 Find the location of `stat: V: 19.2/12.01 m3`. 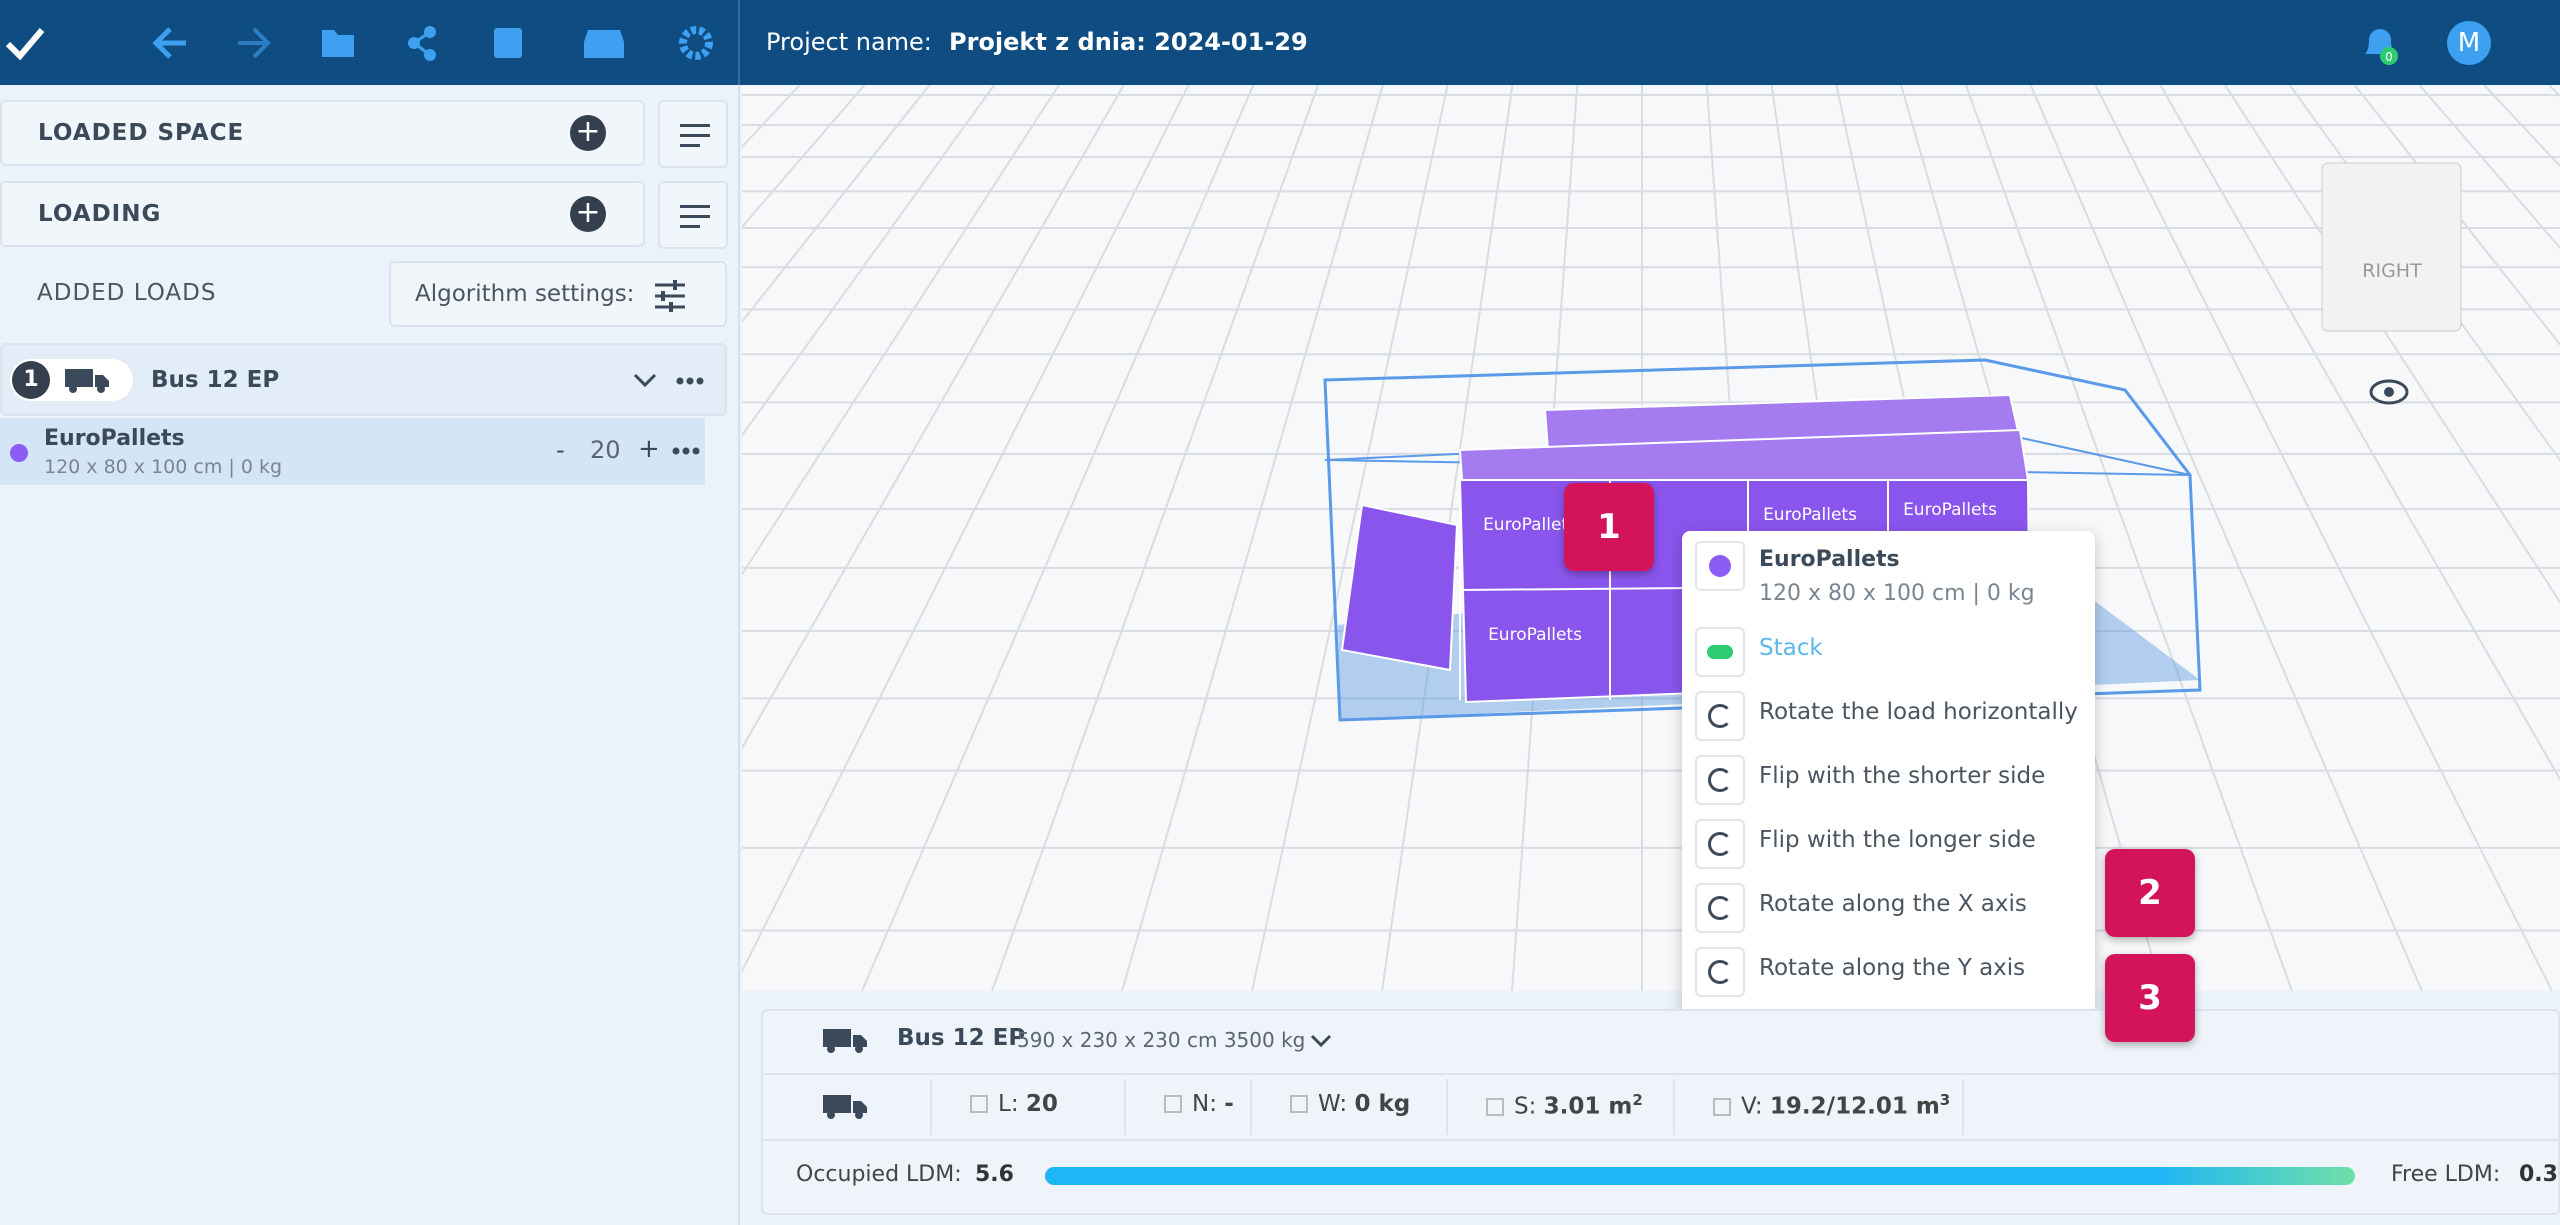

stat: V: 19.2/12.01 m3 is located at coordinates (1831, 1105).